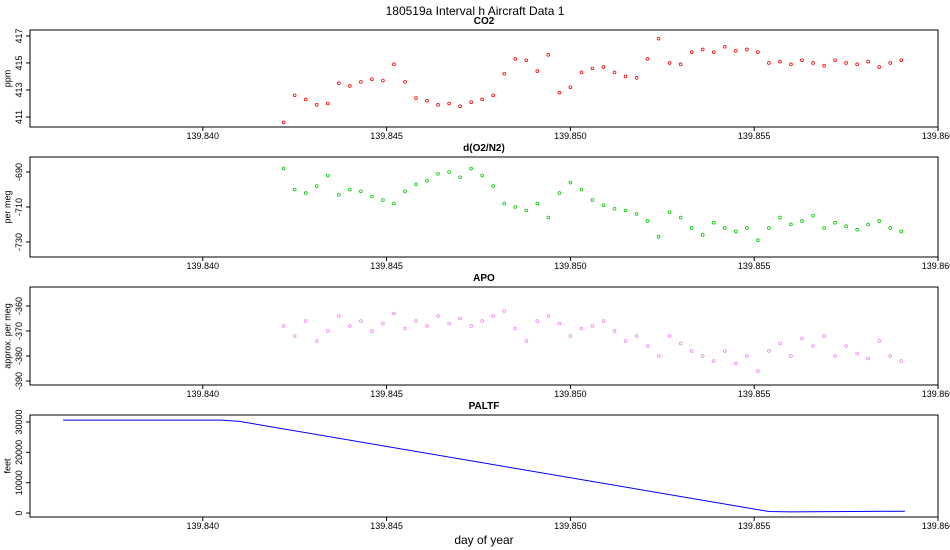 The width and height of the screenshot is (950, 550). Describe the element at coordinates (19, 513) in the screenshot. I see `y-tick-label: 0` at that location.